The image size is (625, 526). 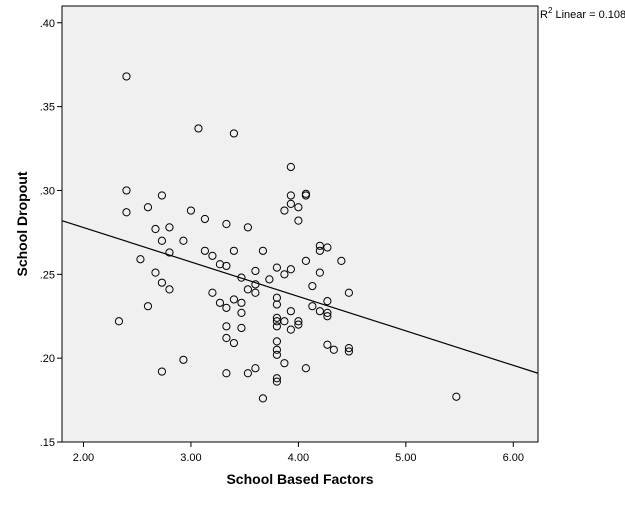 I want to click on r2-superscript: 2, so click(x=550, y=10).